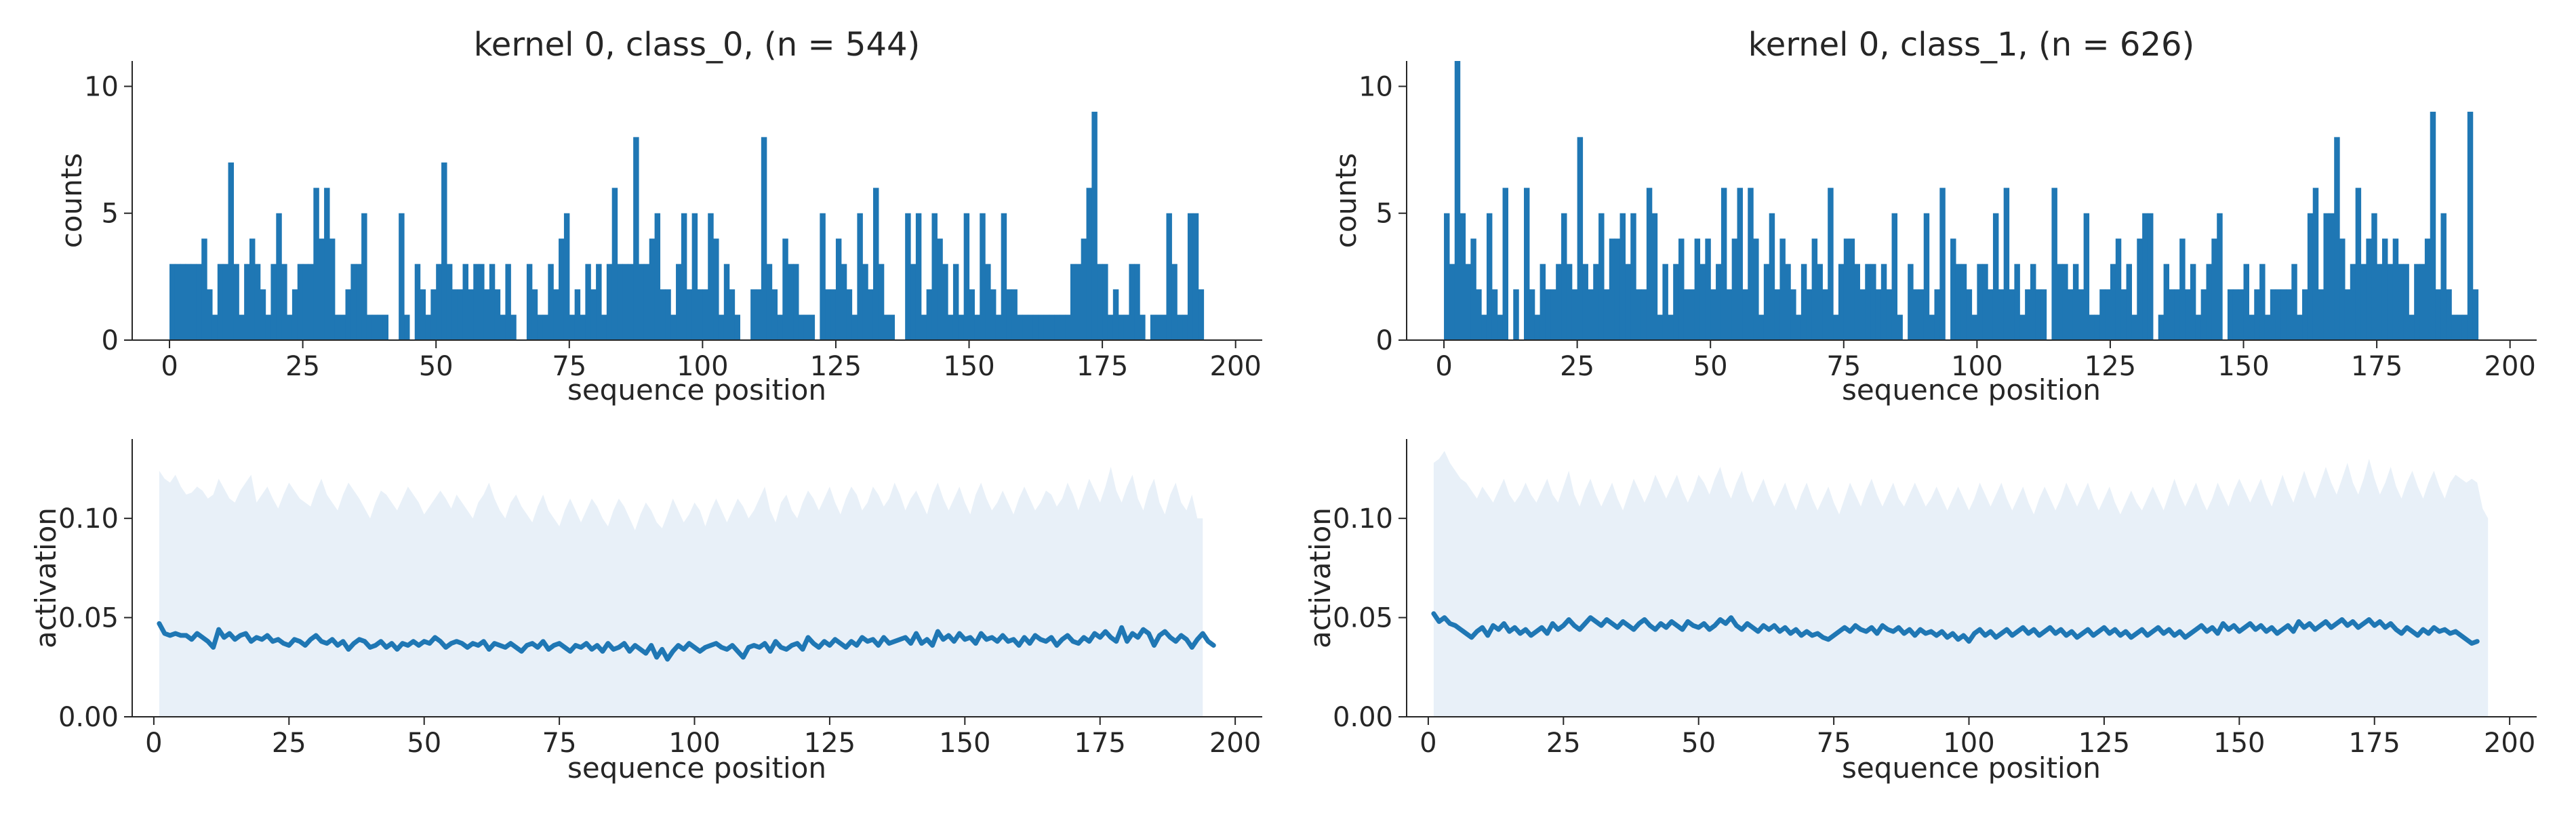  Describe the element at coordinates (1961, 584) in the screenshot. I see `activation-band` at that location.